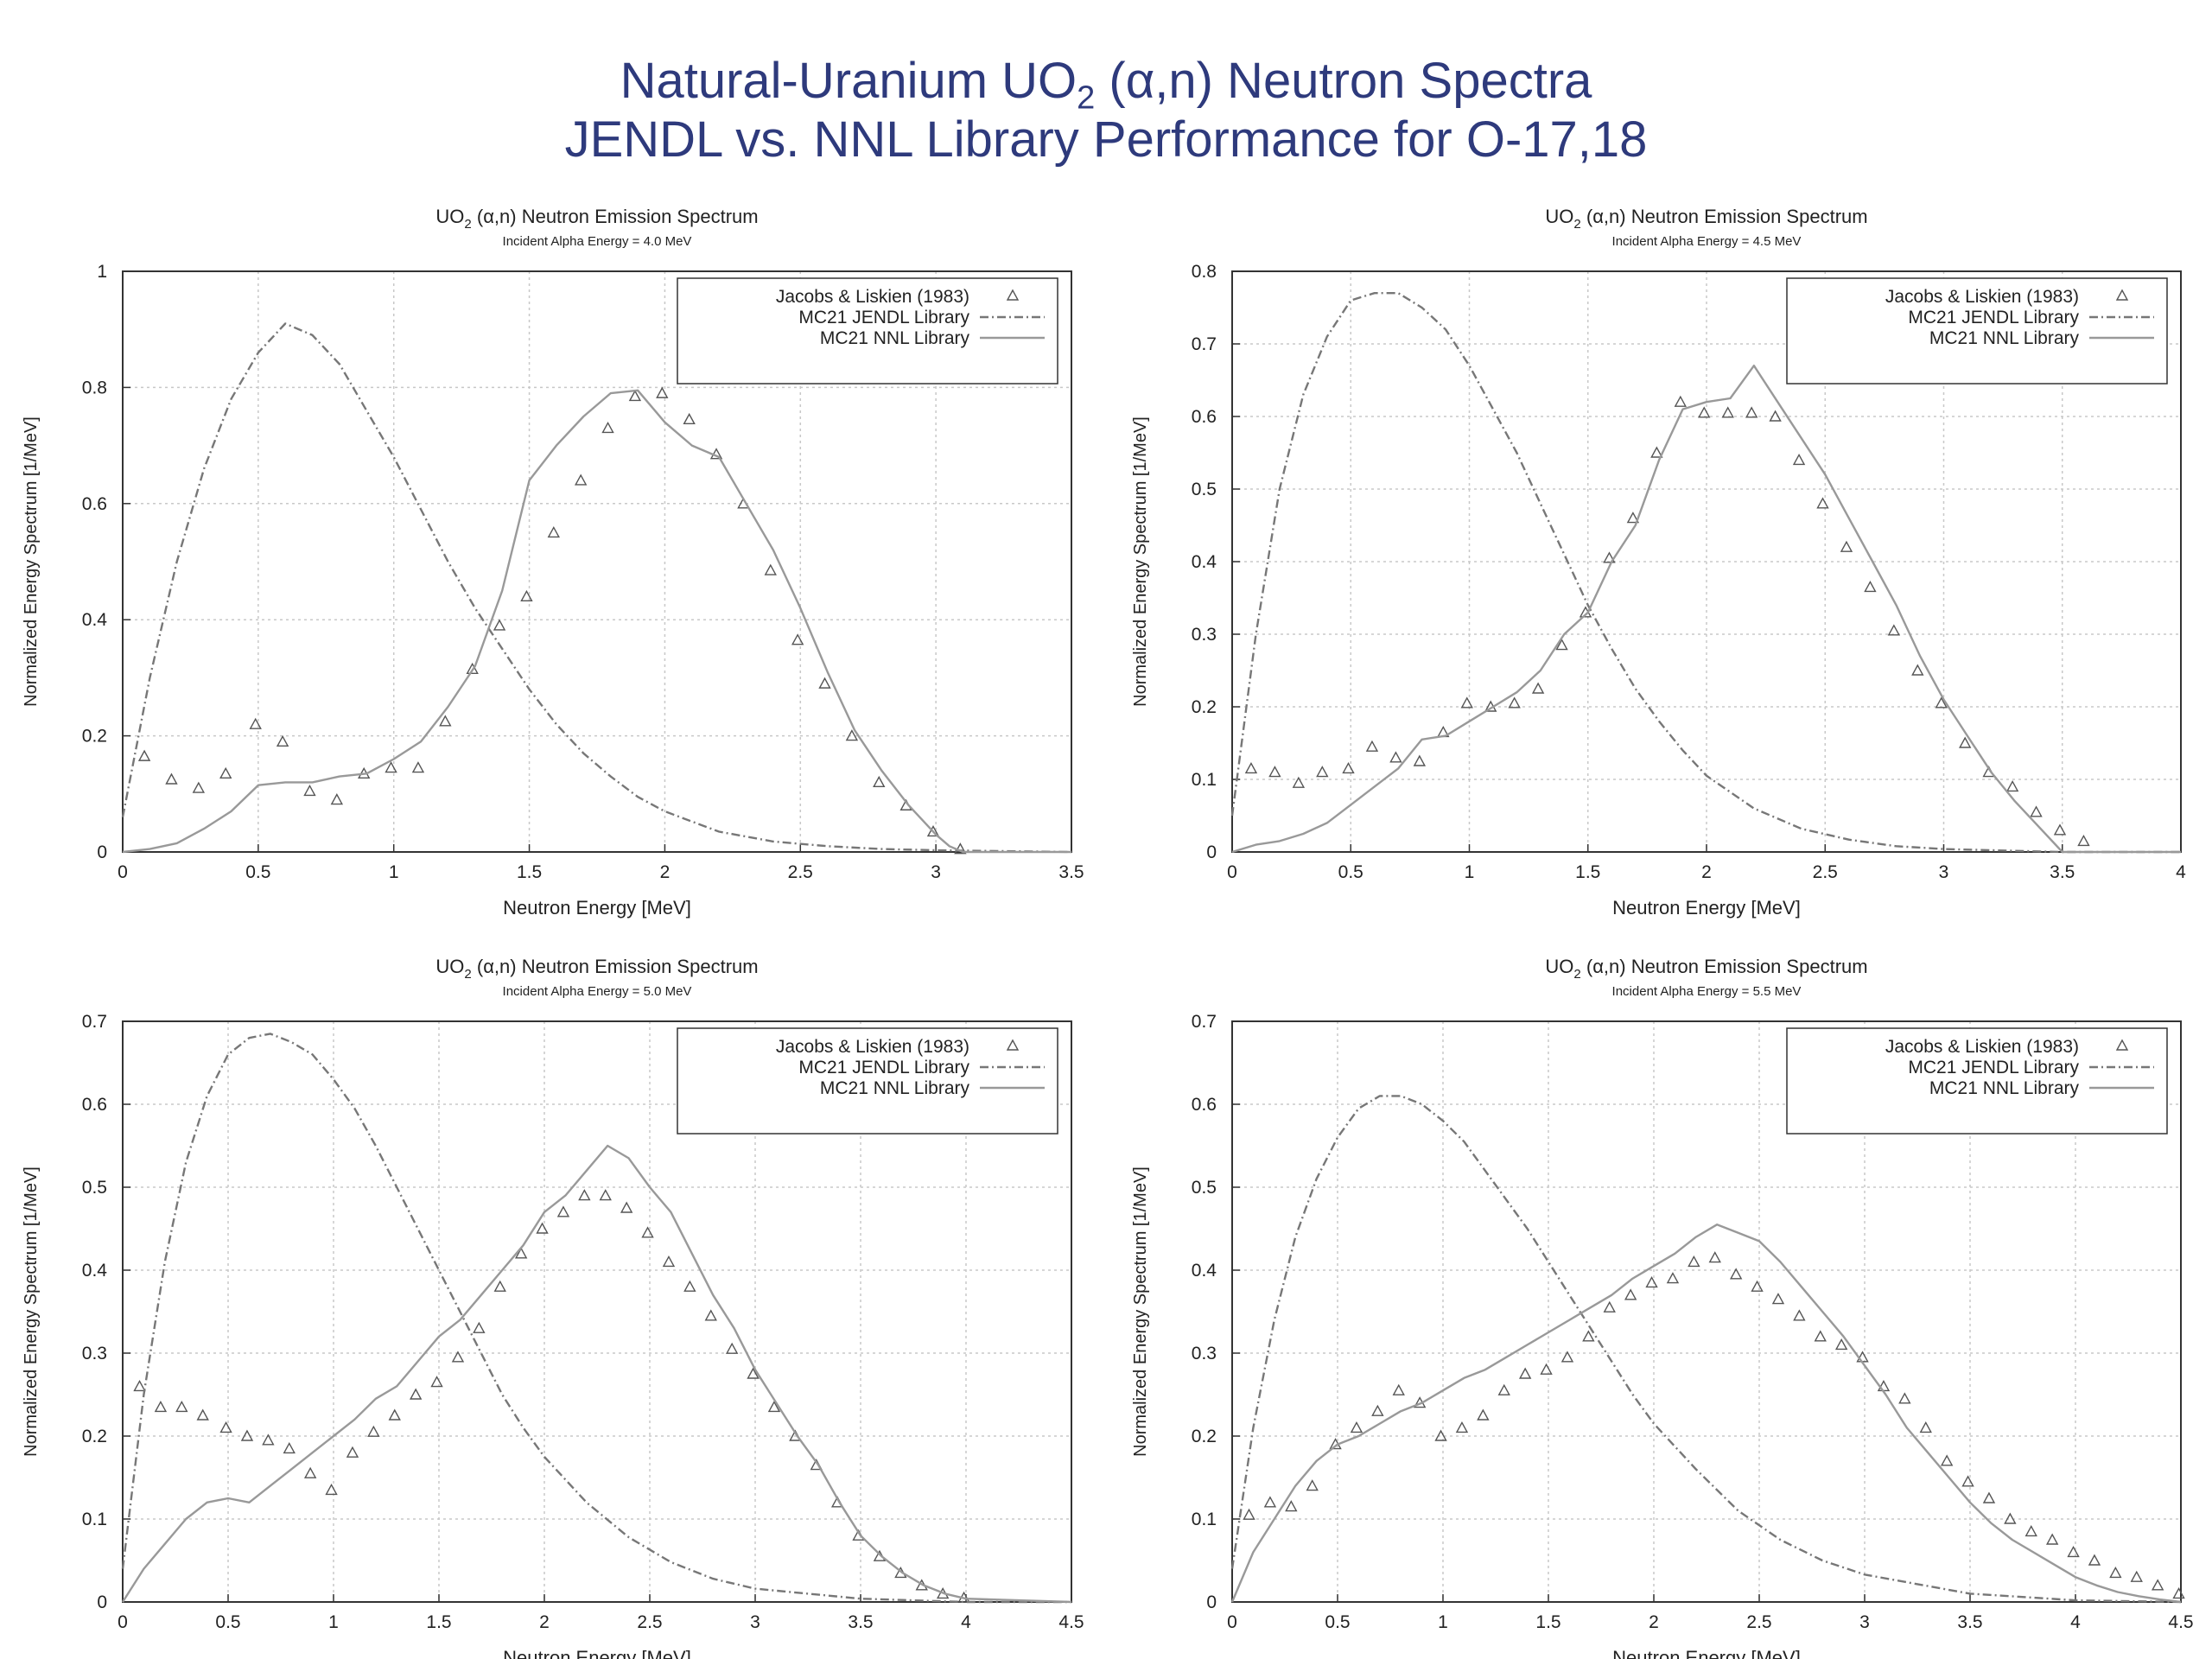 This screenshot has width=2212, height=1659. What do you see at coordinates (597, 241) in the screenshot?
I see `chart-subtitle: Incident Alpha Energy = 4.0 MeV` at bounding box center [597, 241].